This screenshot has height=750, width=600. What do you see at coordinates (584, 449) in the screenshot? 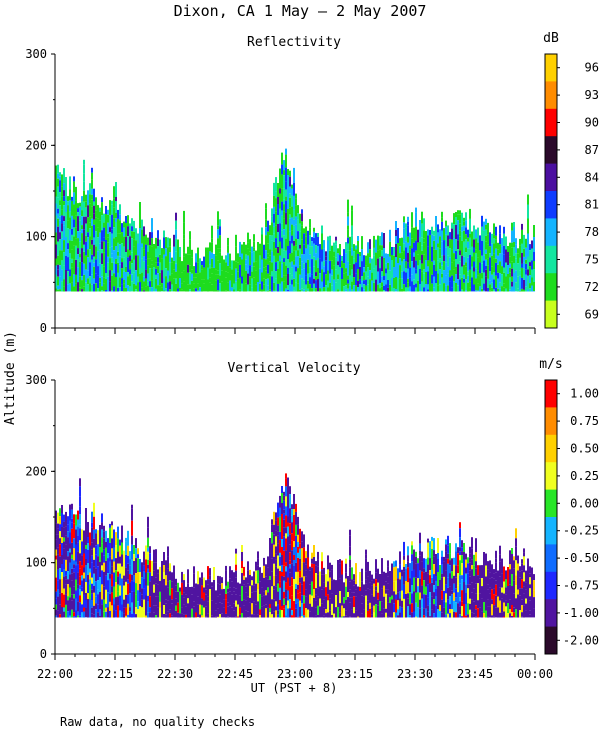
I see `colorbar-label: 0.50` at bounding box center [584, 449].